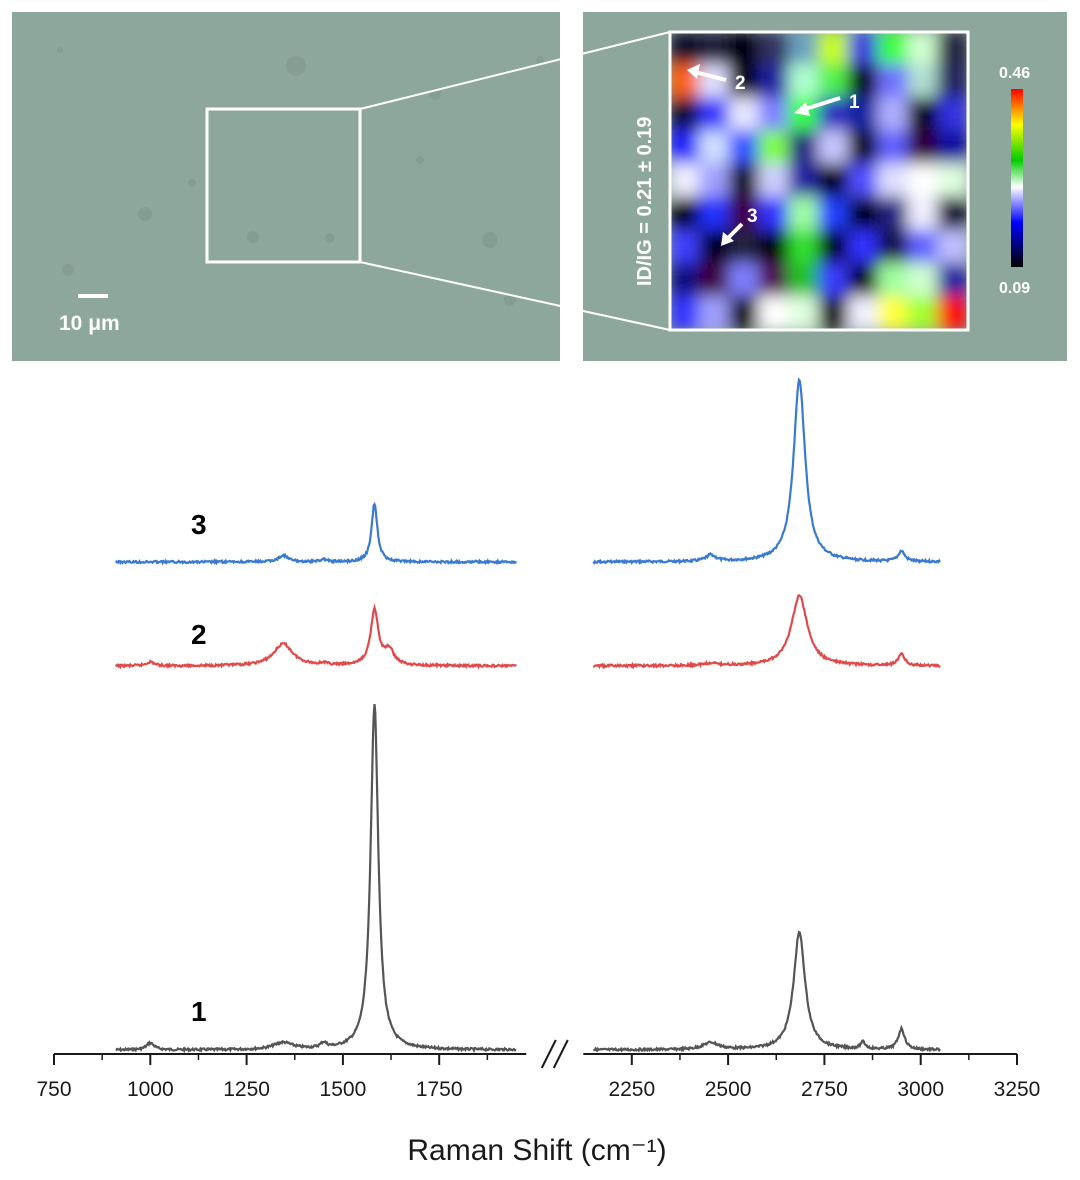  What do you see at coordinates (89, 323) in the screenshot?
I see `scale-bar-label: 10 μm` at bounding box center [89, 323].